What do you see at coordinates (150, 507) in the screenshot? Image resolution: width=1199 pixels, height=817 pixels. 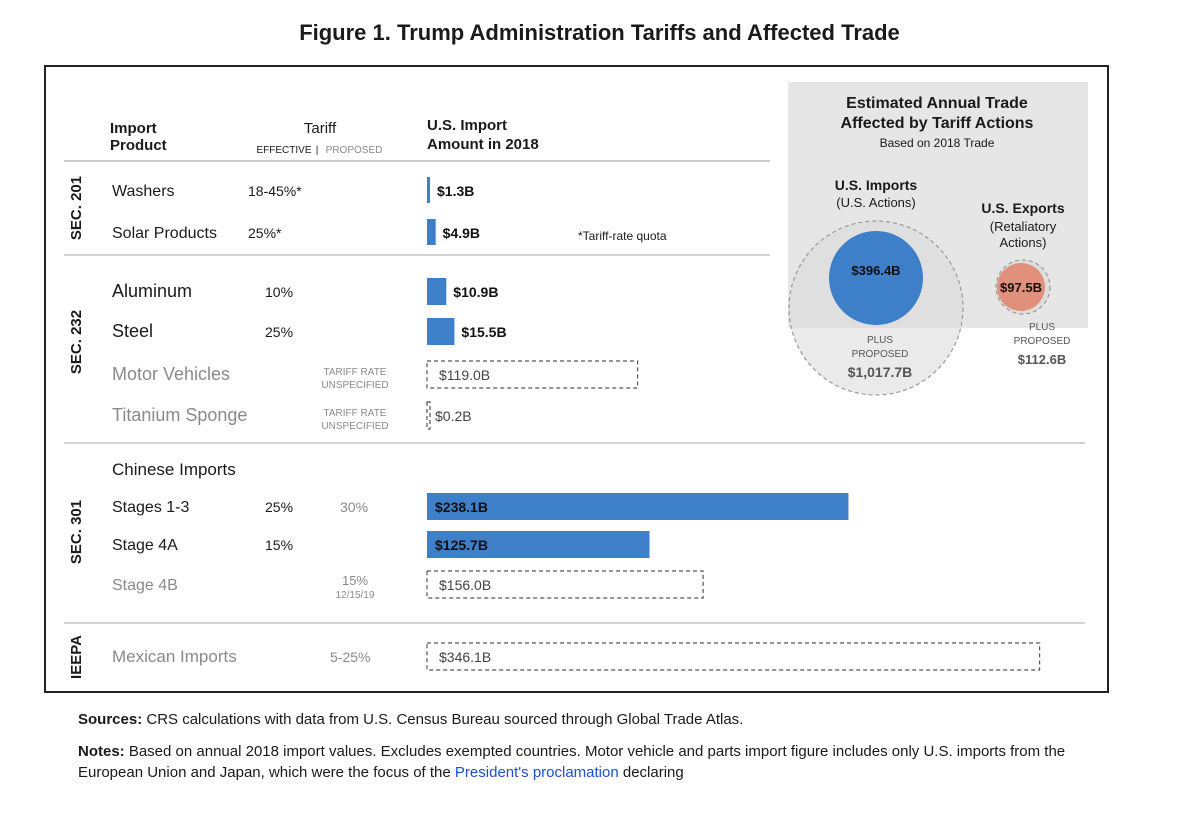 I see `product-stages-1-3: Stages 1-3` at bounding box center [150, 507].